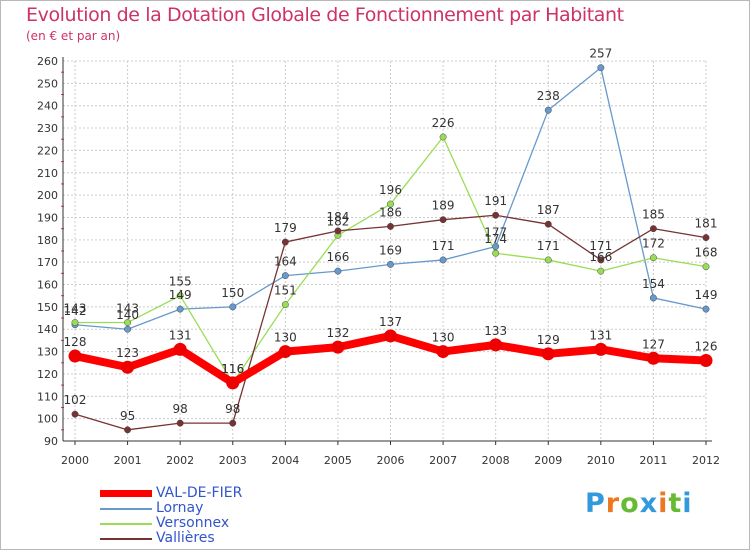 This screenshot has width=750, height=550. Describe the element at coordinates (47, 173) in the screenshot. I see `y-tick-label: 210` at that location.